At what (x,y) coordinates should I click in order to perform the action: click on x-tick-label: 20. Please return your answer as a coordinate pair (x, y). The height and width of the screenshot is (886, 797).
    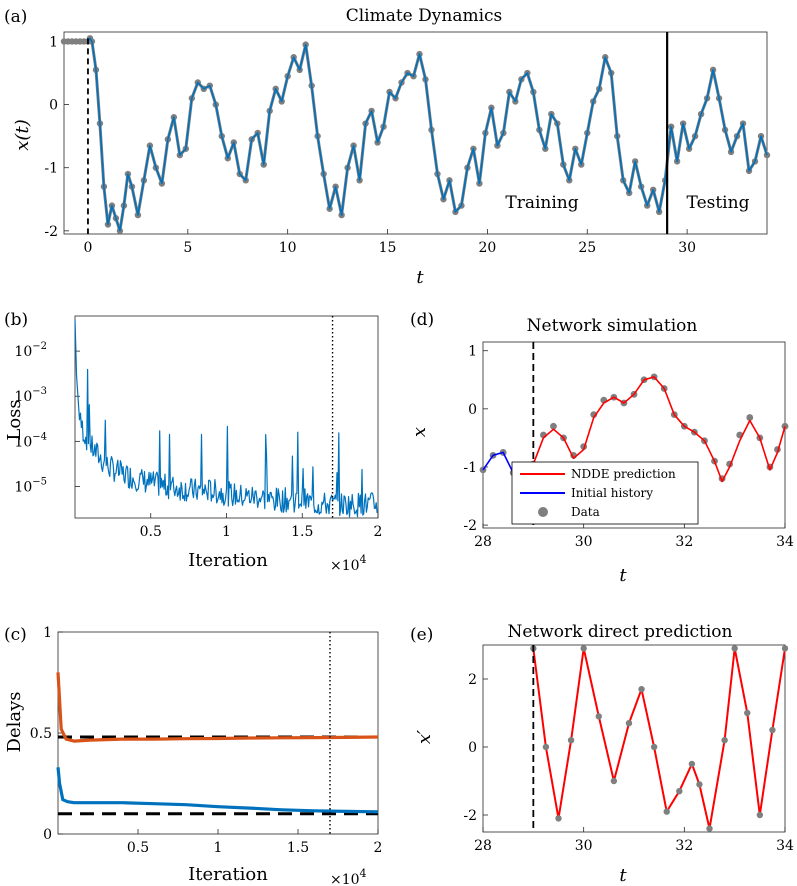
    Looking at the image, I should click on (487, 248).